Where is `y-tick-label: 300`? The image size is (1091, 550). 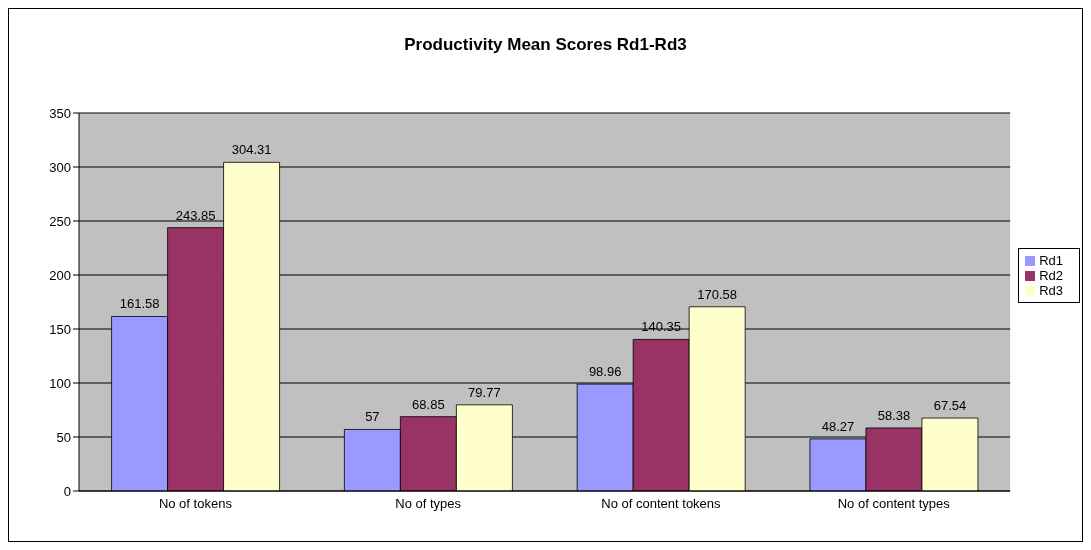
y-tick-label: 300 is located at coordinates (60, 167).